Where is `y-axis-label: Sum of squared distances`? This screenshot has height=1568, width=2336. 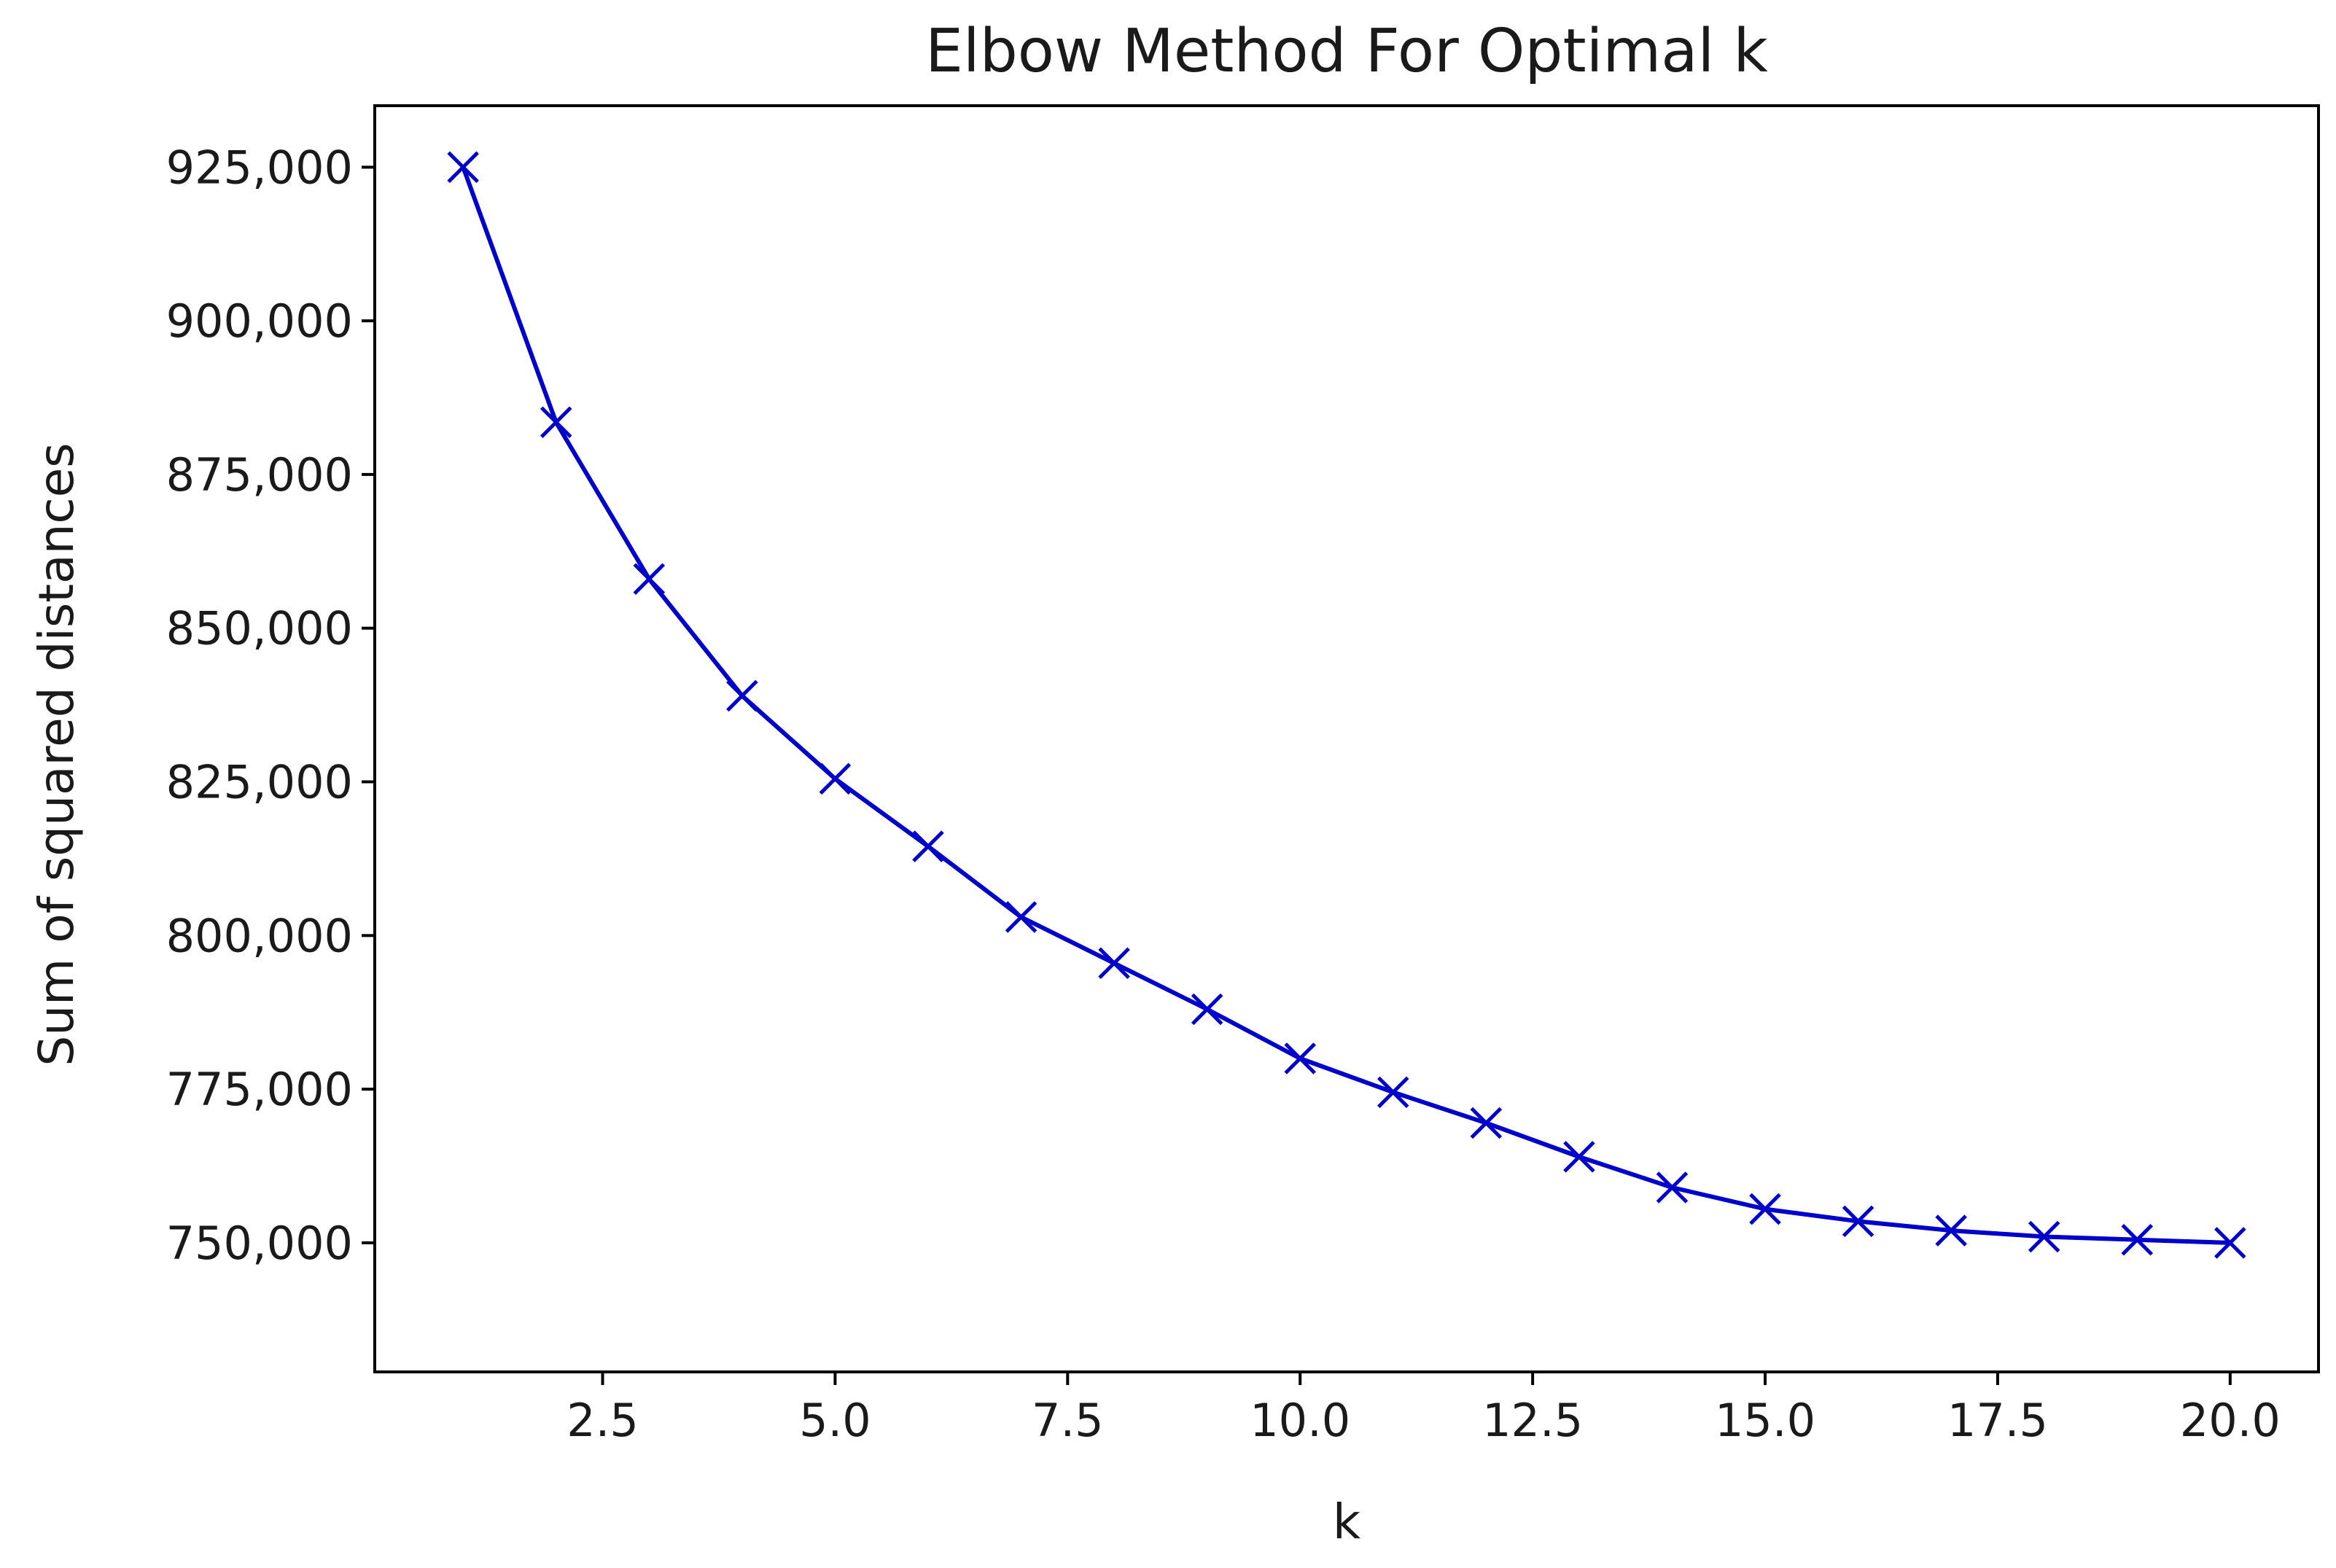
y-axis-label: Sum of squared distances is located at coordinates (56, 754).